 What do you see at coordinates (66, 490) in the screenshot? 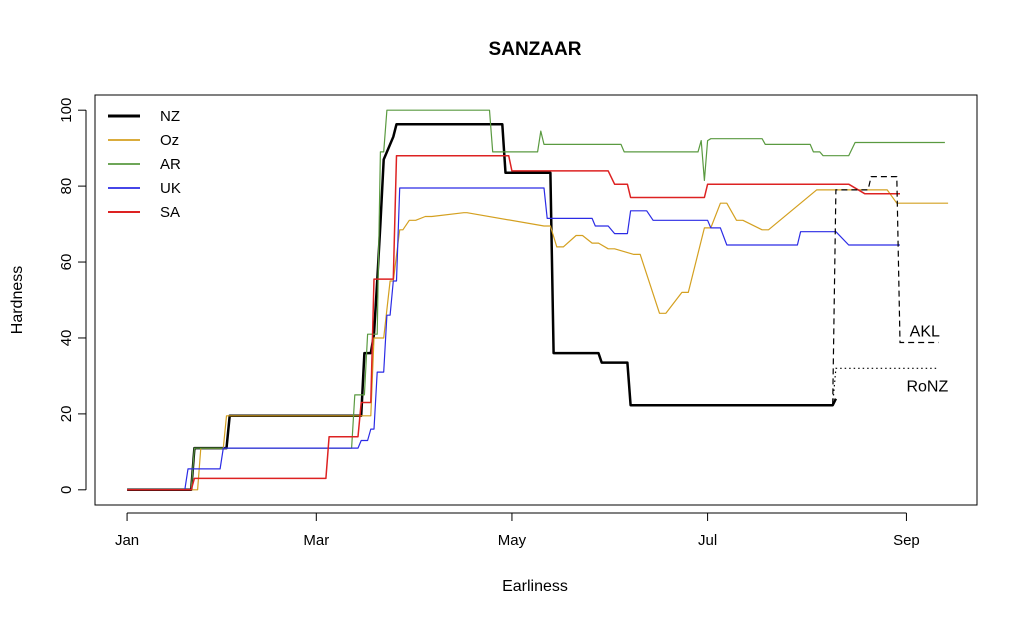
I see `y-tick-label: 0` at bounding box center [66, 490].